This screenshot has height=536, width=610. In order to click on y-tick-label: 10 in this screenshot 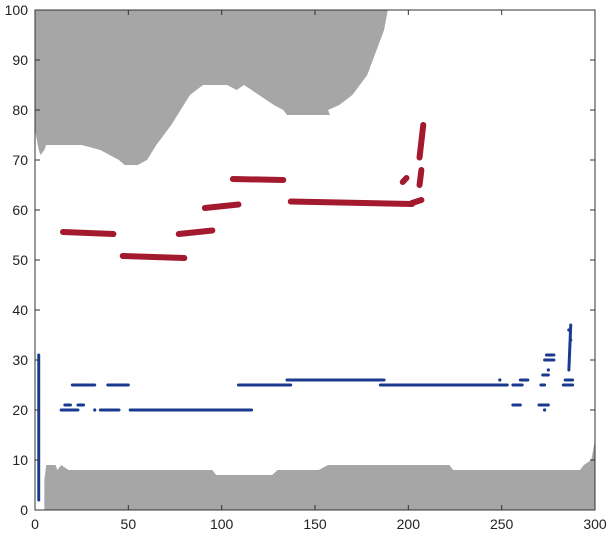, I will do `click(20, 460)`.